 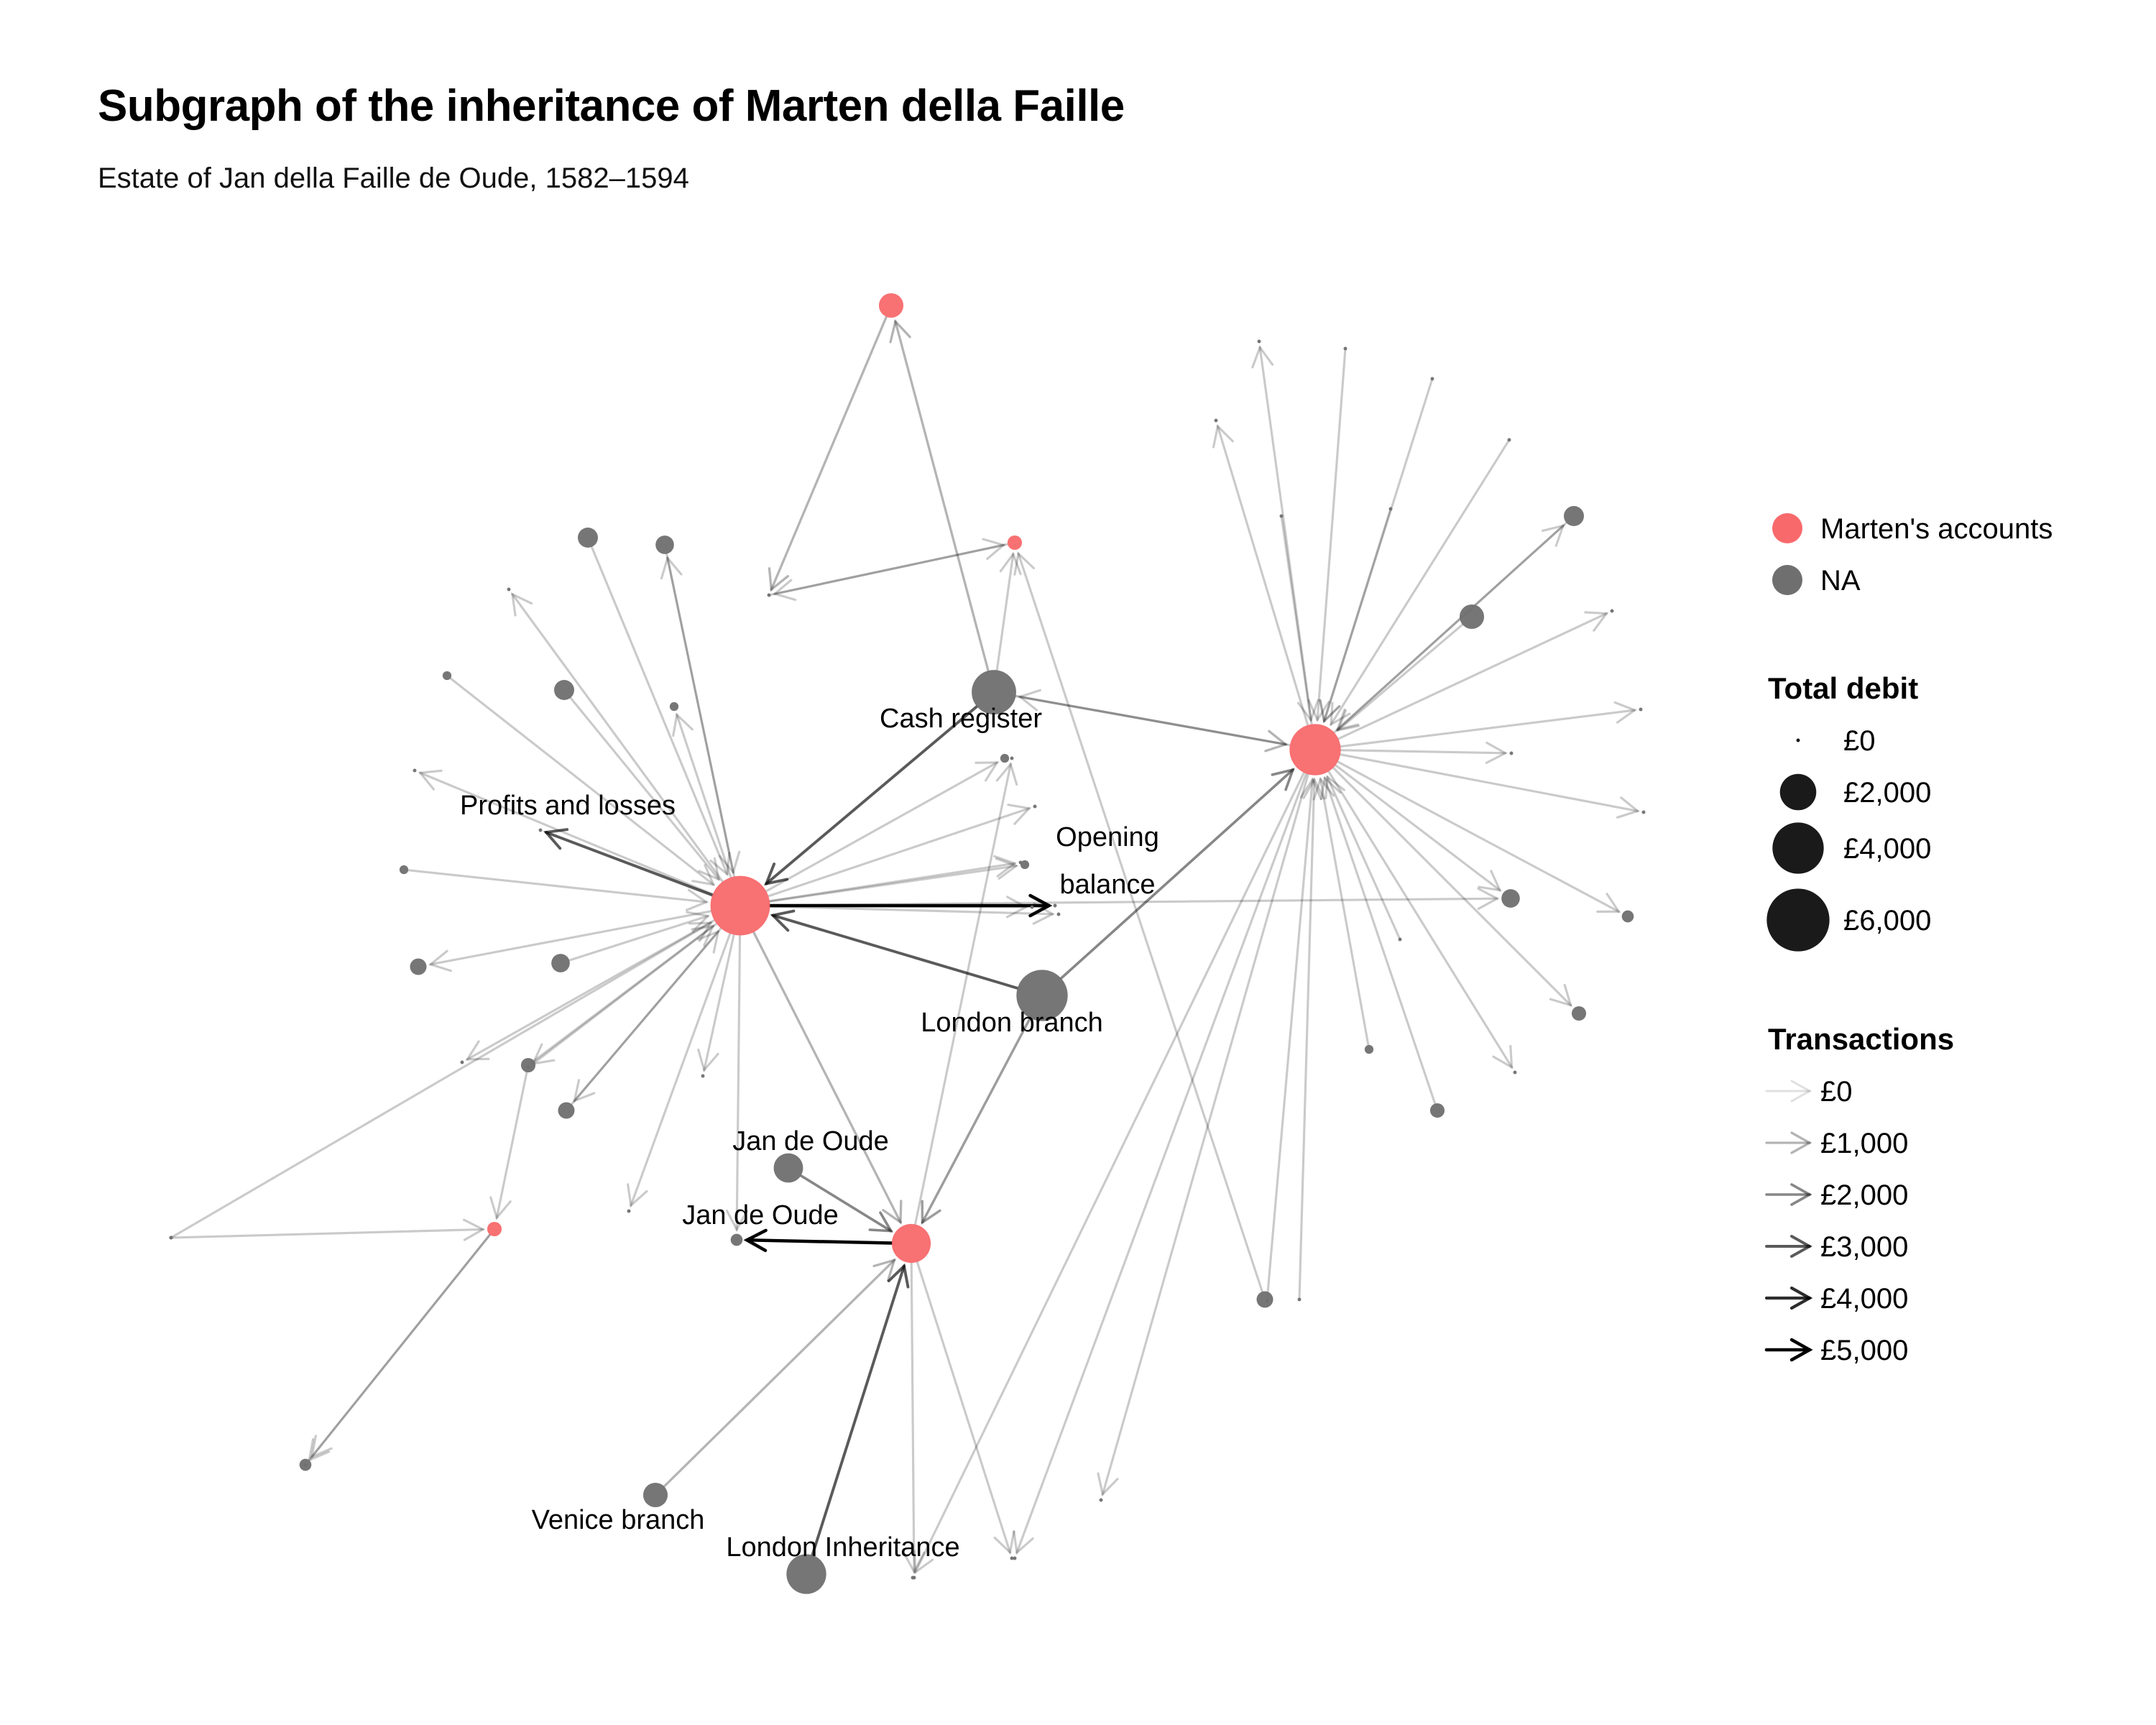 What do you see at coordinates (1579, 1013) in the screenshot?
I see `node-m17` at bounding box center [1579, 1013].